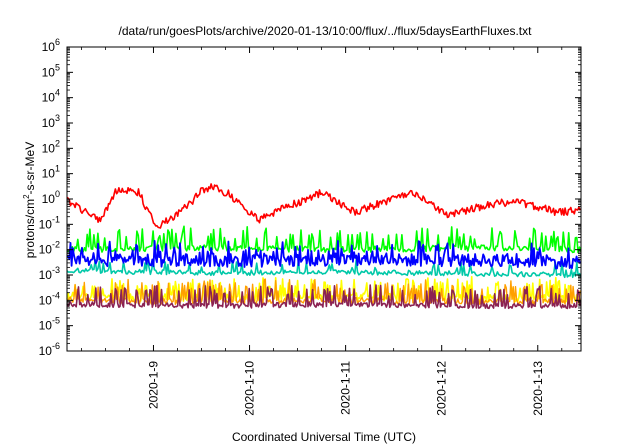  What do you see at coordinates (324, 437) in the screenshot?
I see `x-axis-label: Coordinated Universal Time (UTC)` at bounding box center [324, 437].